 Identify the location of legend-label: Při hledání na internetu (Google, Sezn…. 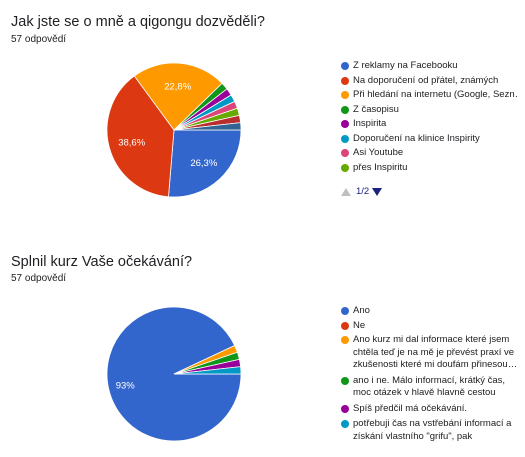
(436, 94).